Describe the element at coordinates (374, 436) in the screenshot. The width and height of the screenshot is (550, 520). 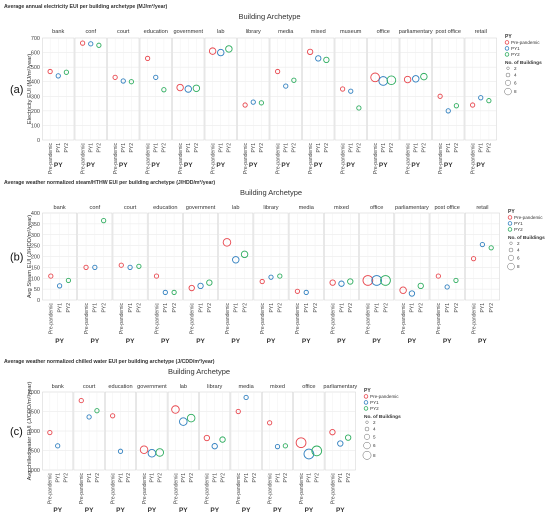
I see `legend-size-value: 5` at that location.